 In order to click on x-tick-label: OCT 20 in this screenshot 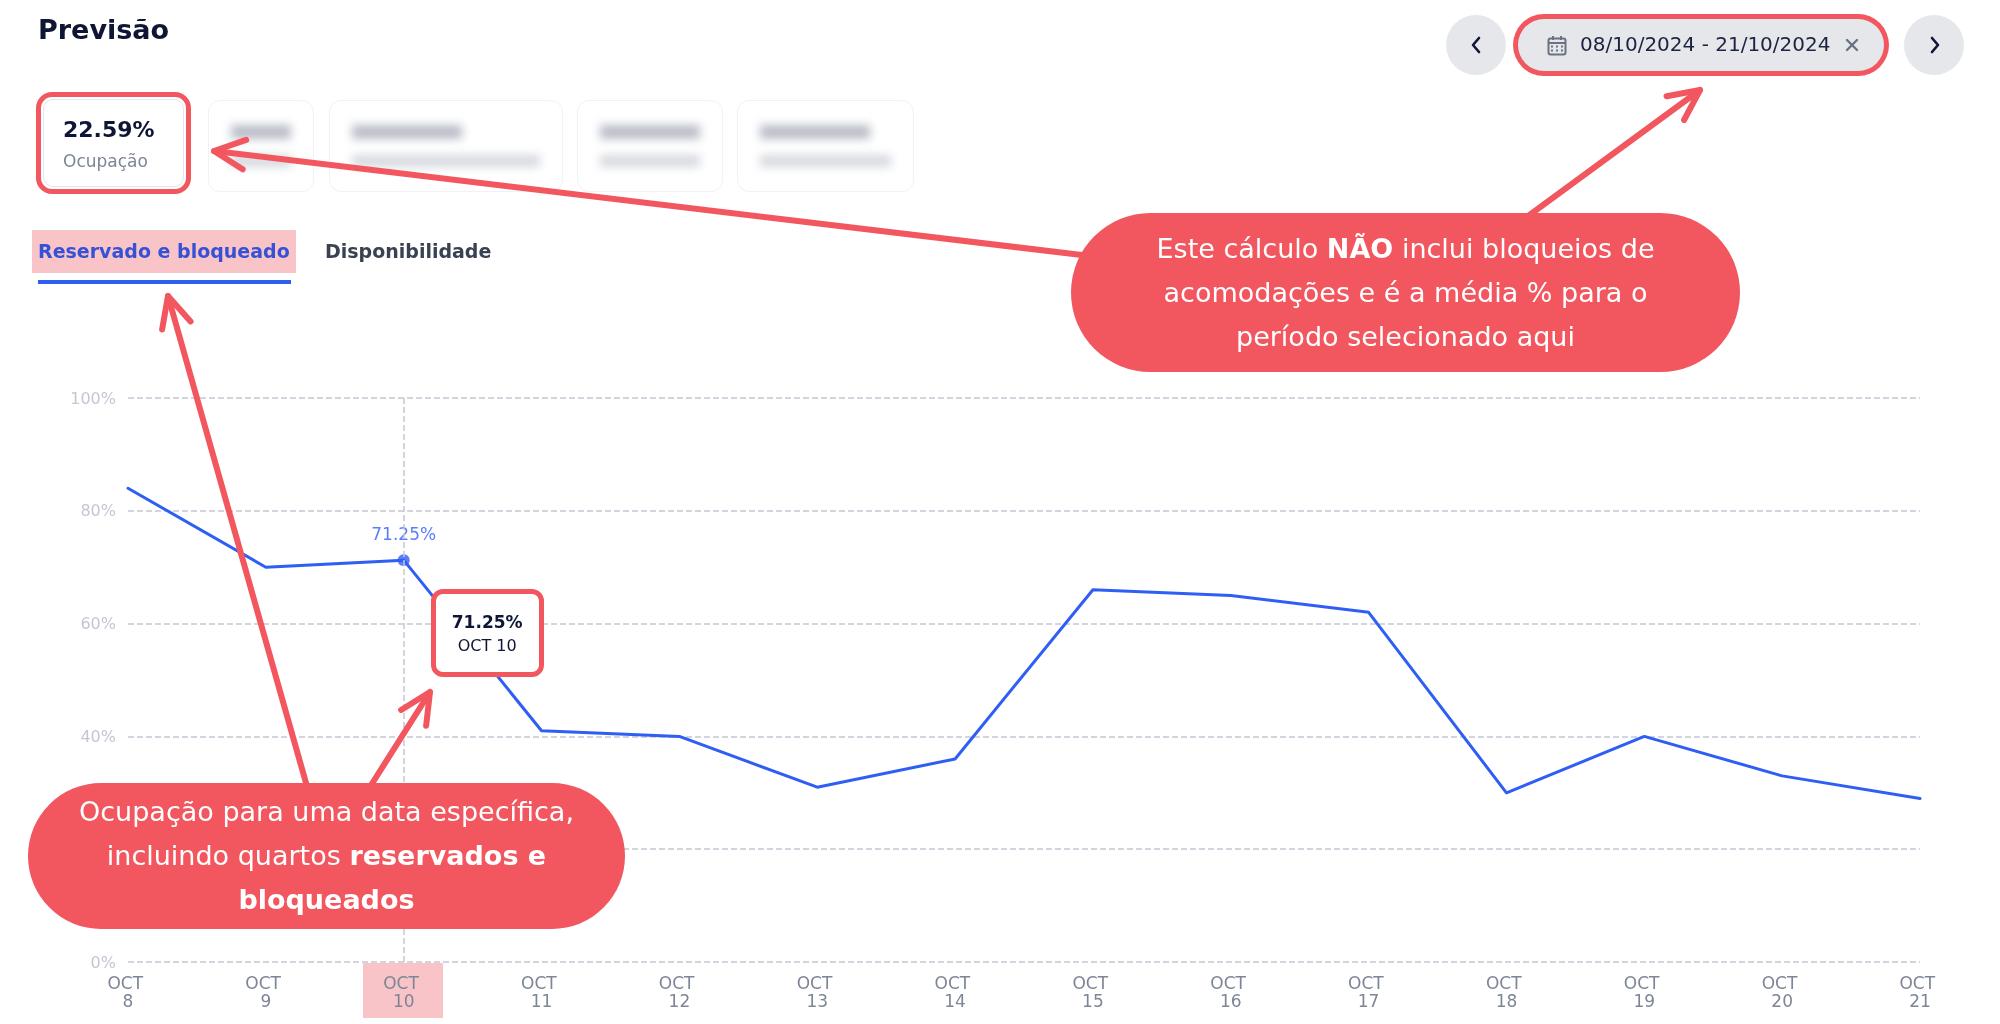, I will do `click(1782, 992)`.